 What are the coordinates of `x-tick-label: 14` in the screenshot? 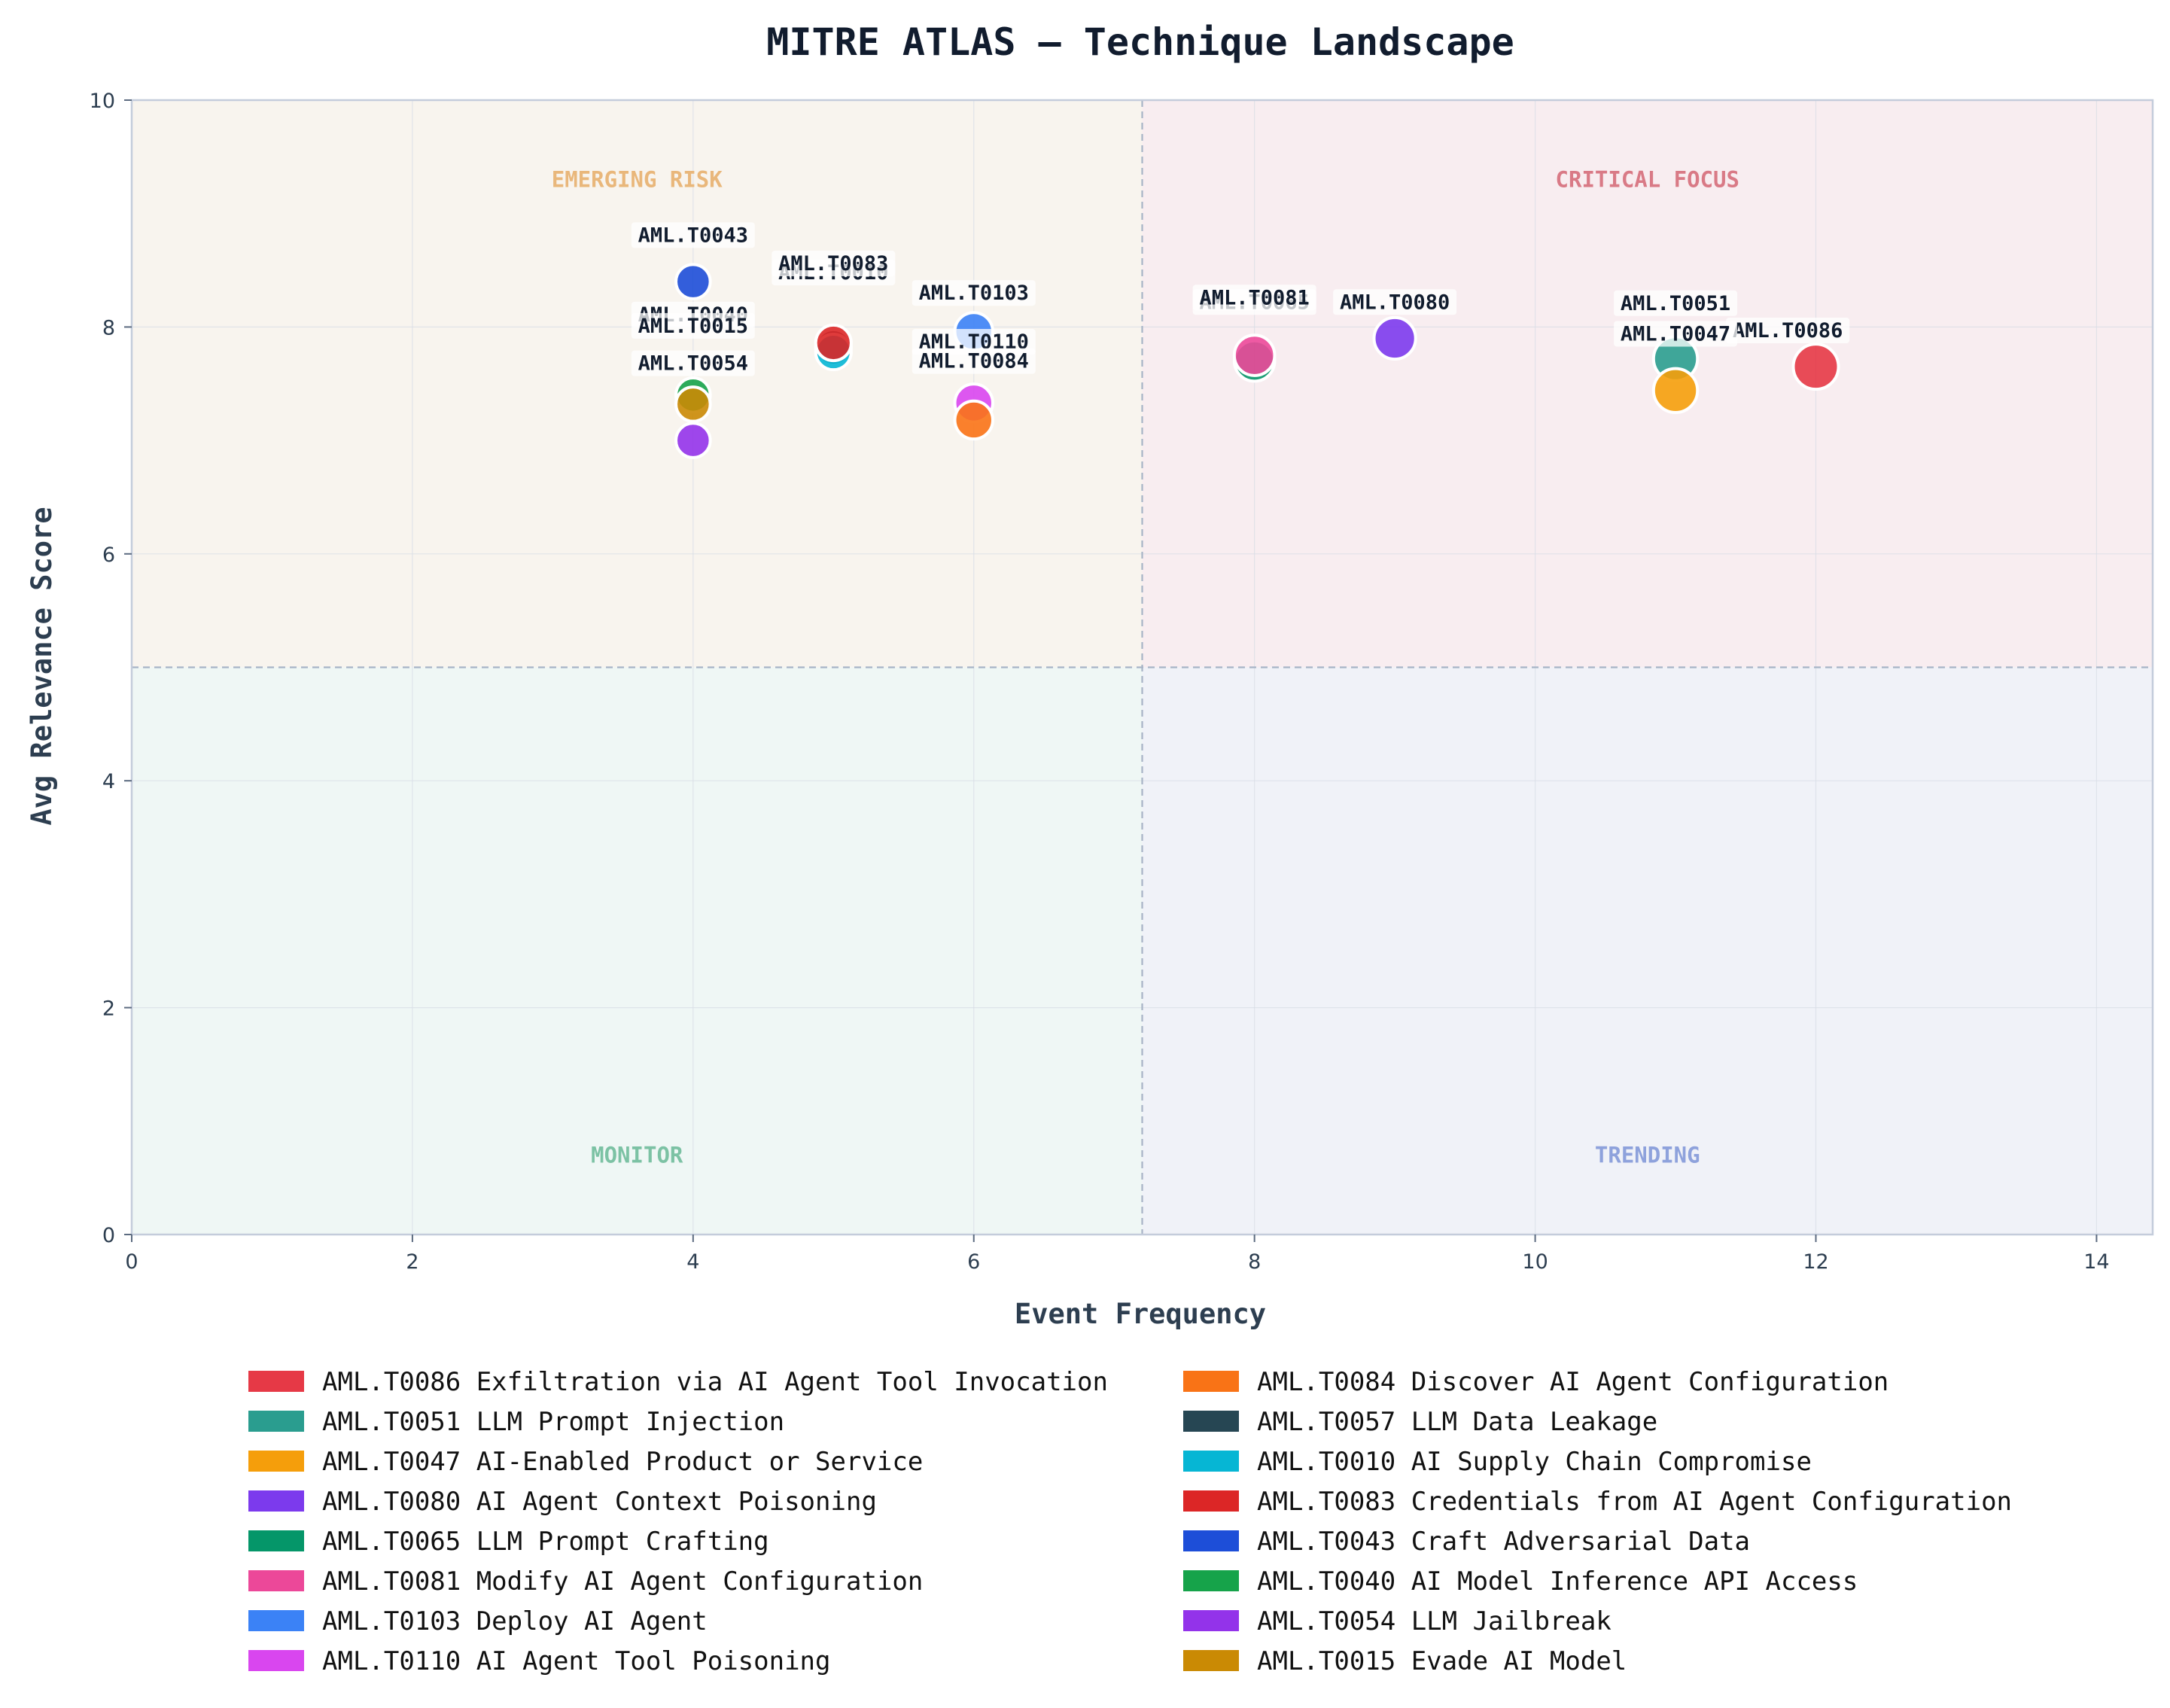 It's located at (2096, 1262).